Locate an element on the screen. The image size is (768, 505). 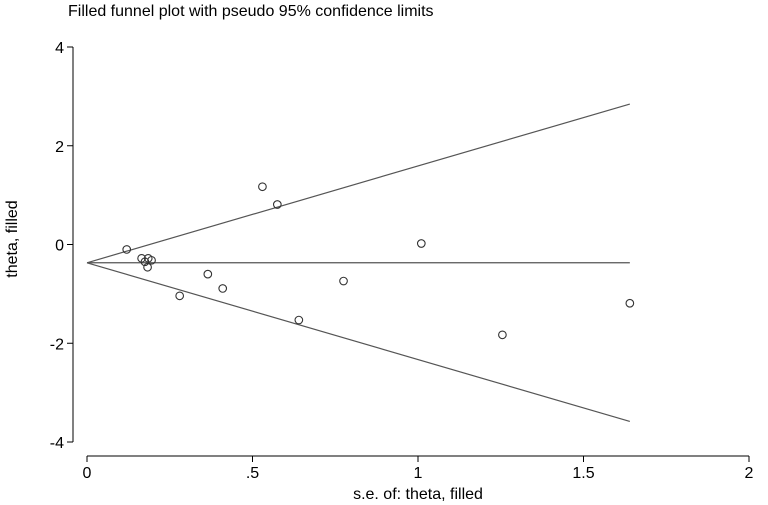
y-tick-label: 4 is located at coordinates (59, 48).